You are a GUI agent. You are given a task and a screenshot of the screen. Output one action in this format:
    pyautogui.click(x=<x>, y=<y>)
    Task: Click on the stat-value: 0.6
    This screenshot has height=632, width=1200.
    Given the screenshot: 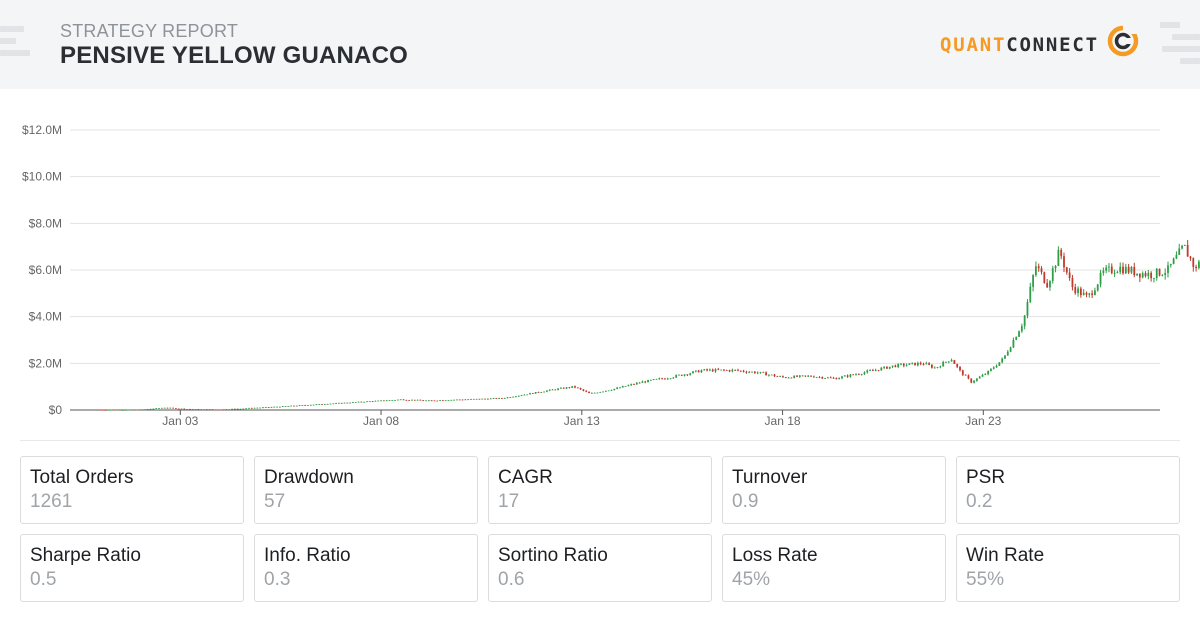 What is the action you would take?
    pyautogui.click(x=511, y=579)
    